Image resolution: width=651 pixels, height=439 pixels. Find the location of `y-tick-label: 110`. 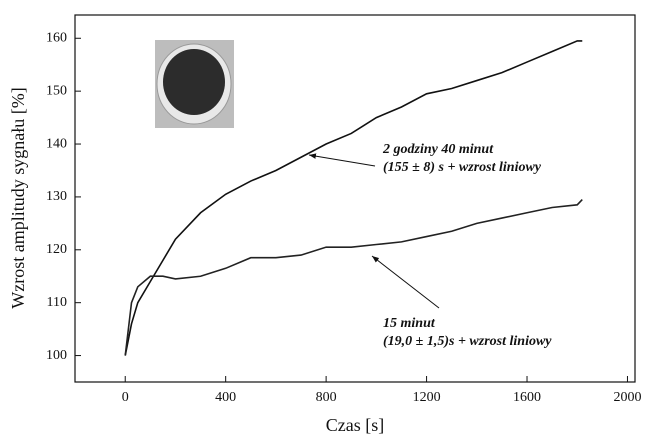

y-tick-label: 110 is located at coordinates (57, 302).